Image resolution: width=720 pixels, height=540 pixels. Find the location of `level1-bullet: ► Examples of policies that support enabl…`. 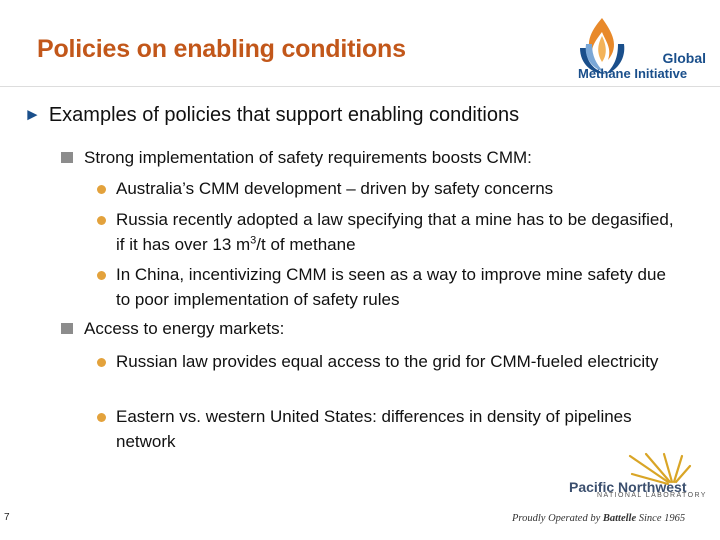

level1-bullet: ► Examples of policies that support enabl… is located at coordinates (271, 115).